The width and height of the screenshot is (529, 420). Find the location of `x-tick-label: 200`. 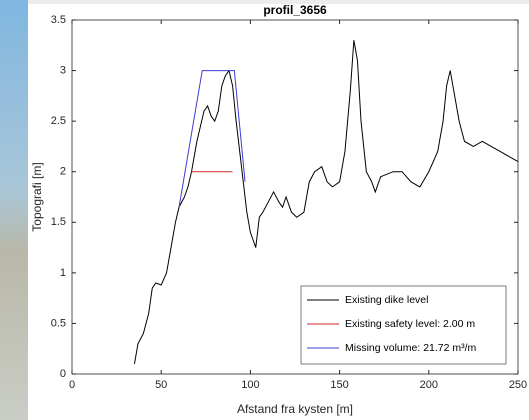

x-tick-label: 200 is located at coordinates (429, 385).